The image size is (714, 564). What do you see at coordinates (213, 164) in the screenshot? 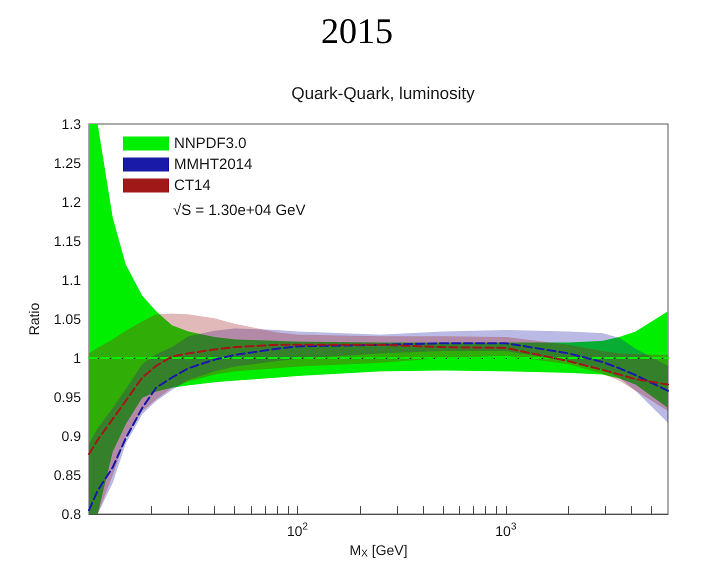
I see `legend-label: MMHT2014` at bounding box center [213, 164].